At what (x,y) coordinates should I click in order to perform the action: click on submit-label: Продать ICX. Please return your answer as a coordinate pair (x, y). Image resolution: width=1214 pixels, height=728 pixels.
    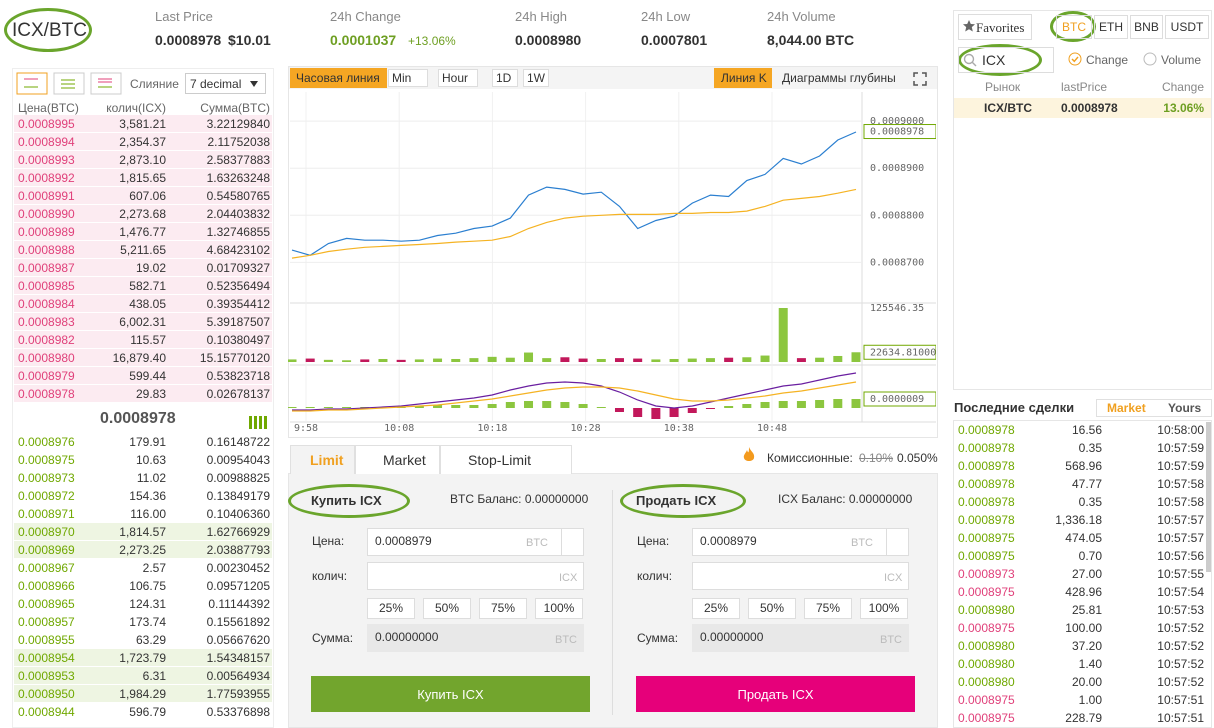
    Looking at the image, I should click on (775, 694).